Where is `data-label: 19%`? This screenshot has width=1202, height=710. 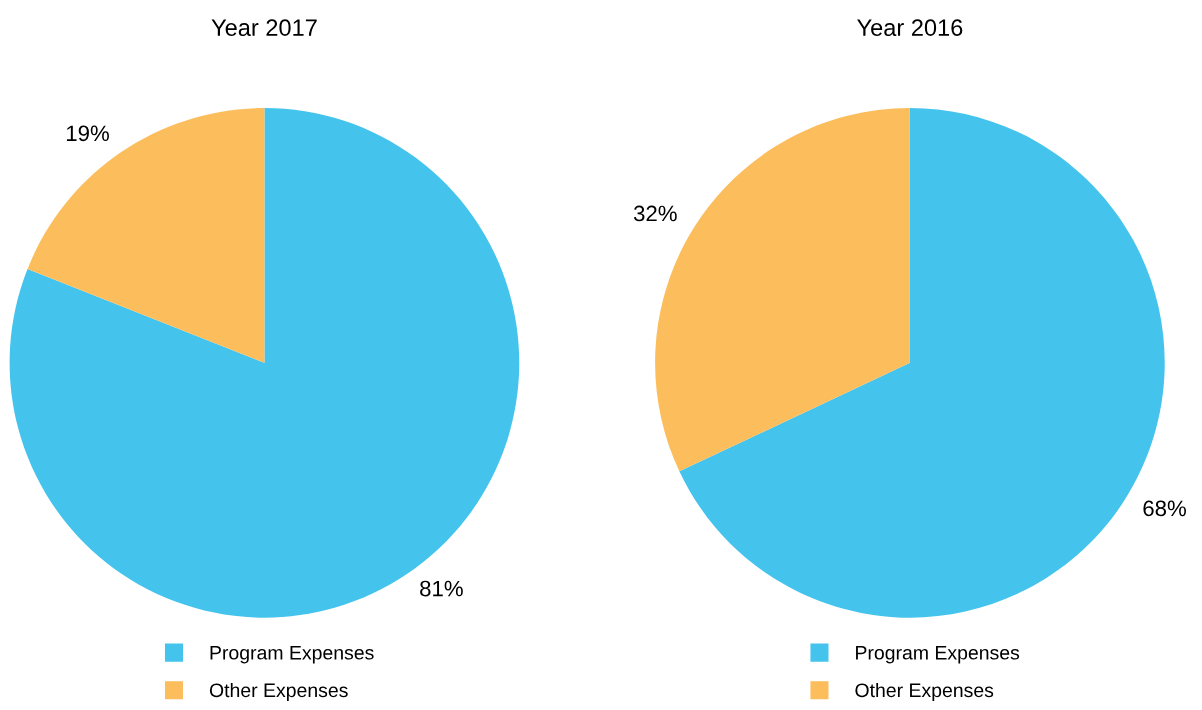
data-label: 19% is located at coordinates (87, 133).